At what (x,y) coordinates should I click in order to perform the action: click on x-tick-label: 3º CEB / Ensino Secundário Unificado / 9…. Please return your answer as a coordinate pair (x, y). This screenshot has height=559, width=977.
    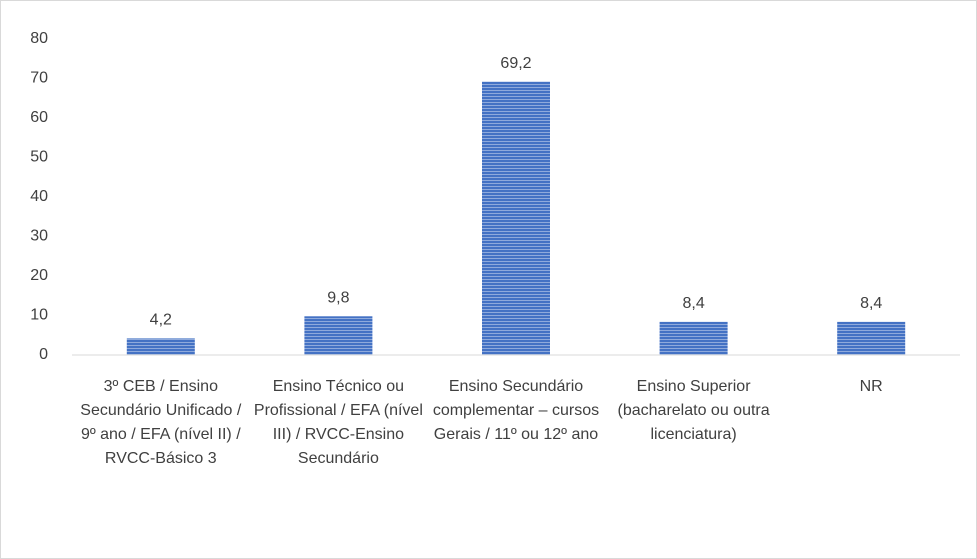
    Looking at the image, I should click on (161, 422).